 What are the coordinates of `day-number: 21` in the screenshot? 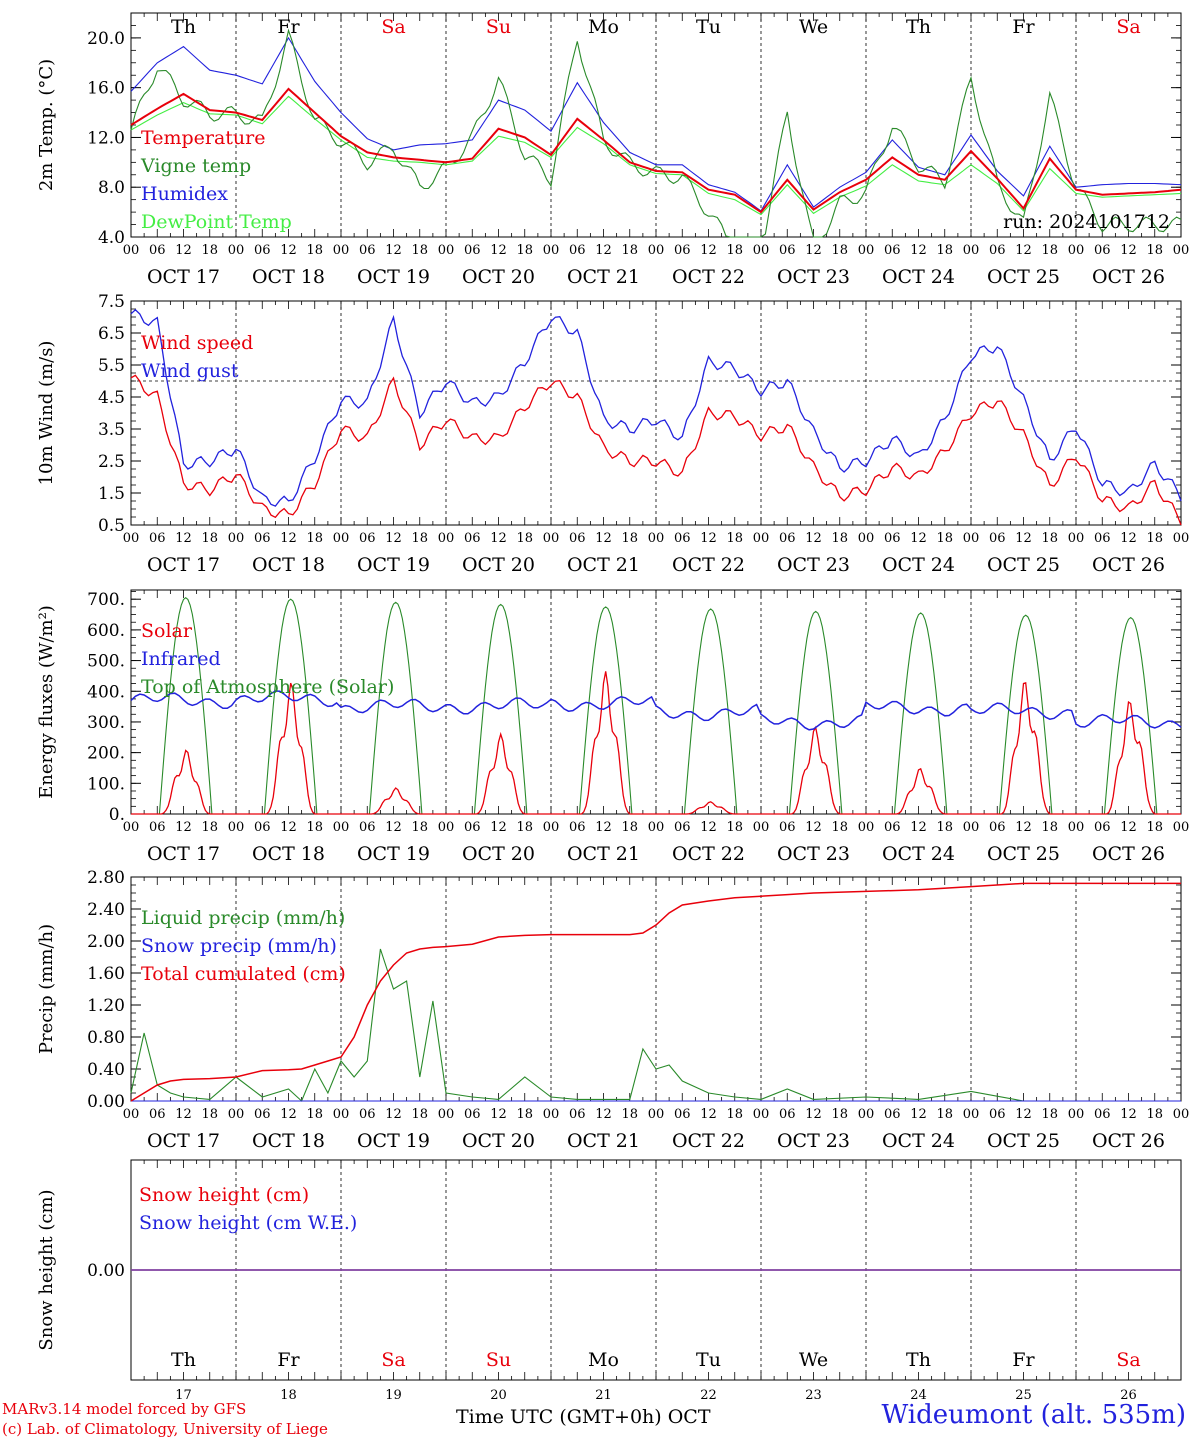 It's located at (603, 1395).